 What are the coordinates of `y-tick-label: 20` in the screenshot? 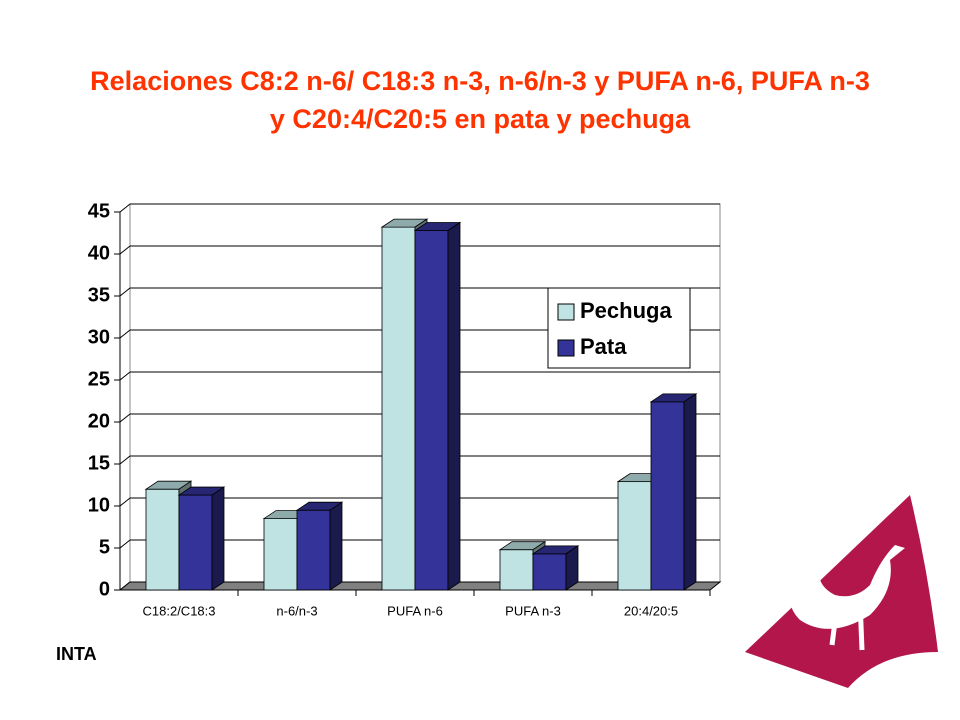 It's located at (99, 421).